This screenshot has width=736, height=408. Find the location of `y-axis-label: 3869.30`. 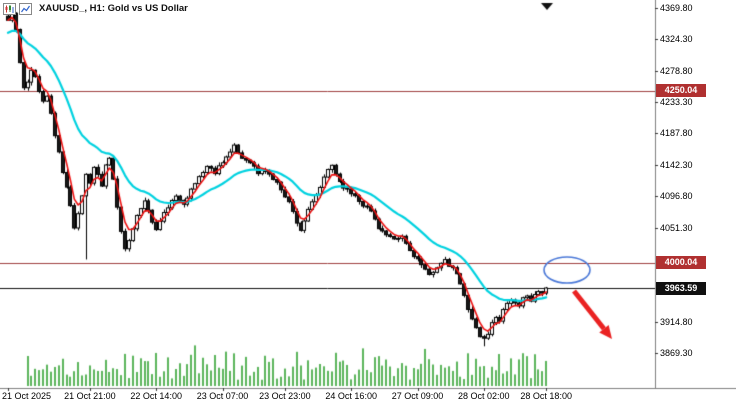

y-axis-label: 3869.30 is located at coordinates (676, 352).